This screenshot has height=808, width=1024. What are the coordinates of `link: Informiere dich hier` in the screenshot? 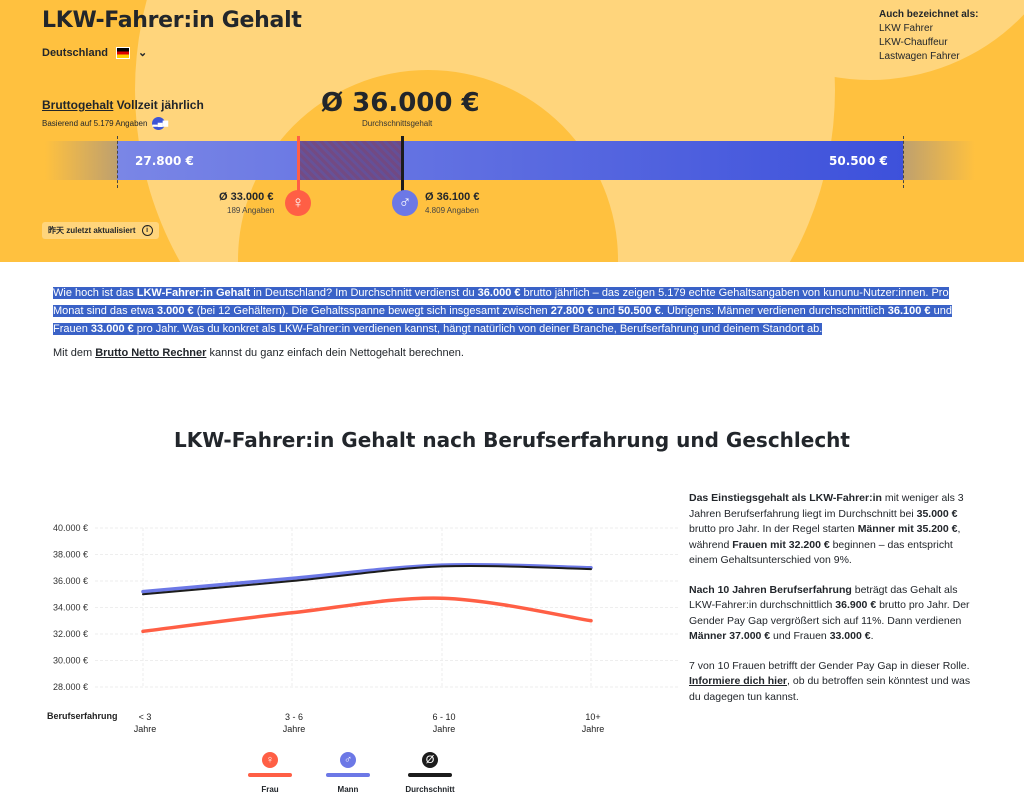 It's located at (738, 681).